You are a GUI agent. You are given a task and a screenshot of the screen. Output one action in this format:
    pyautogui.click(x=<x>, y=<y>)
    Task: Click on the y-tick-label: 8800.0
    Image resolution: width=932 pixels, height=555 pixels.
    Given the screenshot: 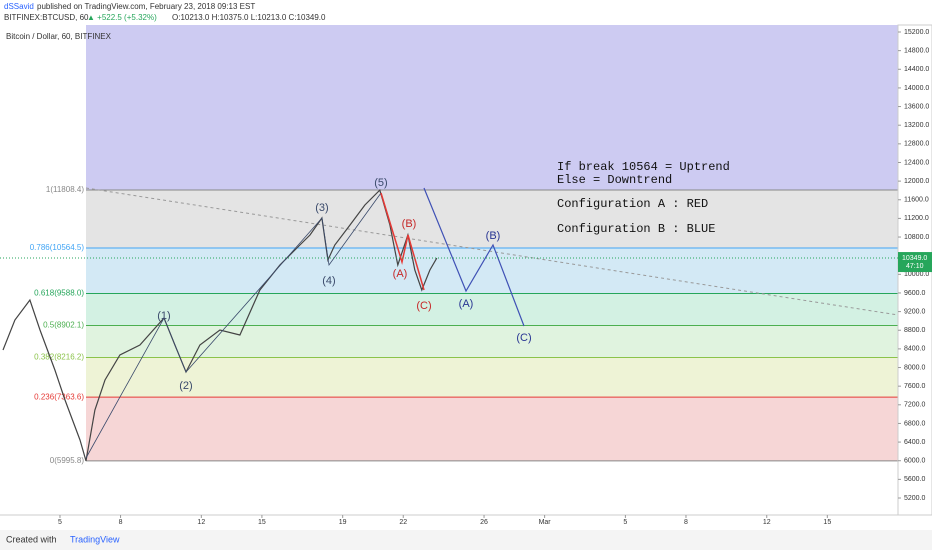 What is the action you would take?
    pyautogui.click(x=915, y=330)
    